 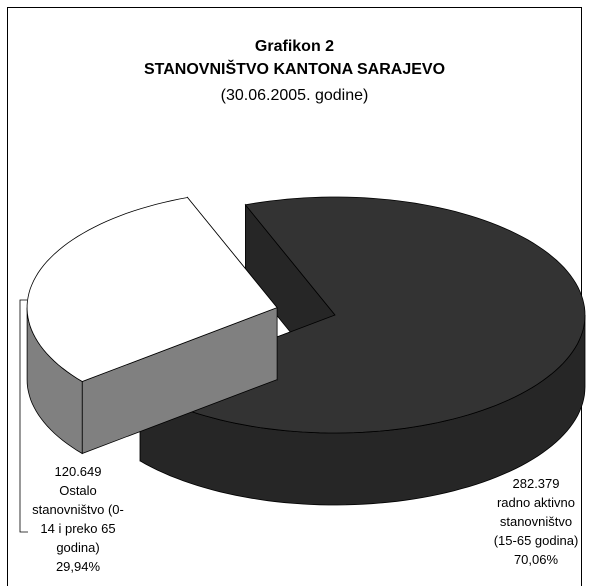 What do you see at coordinates (294, 46) in the screenshot?
I see `chart-title: Grafikon 2` at bounding box center [294, 46].